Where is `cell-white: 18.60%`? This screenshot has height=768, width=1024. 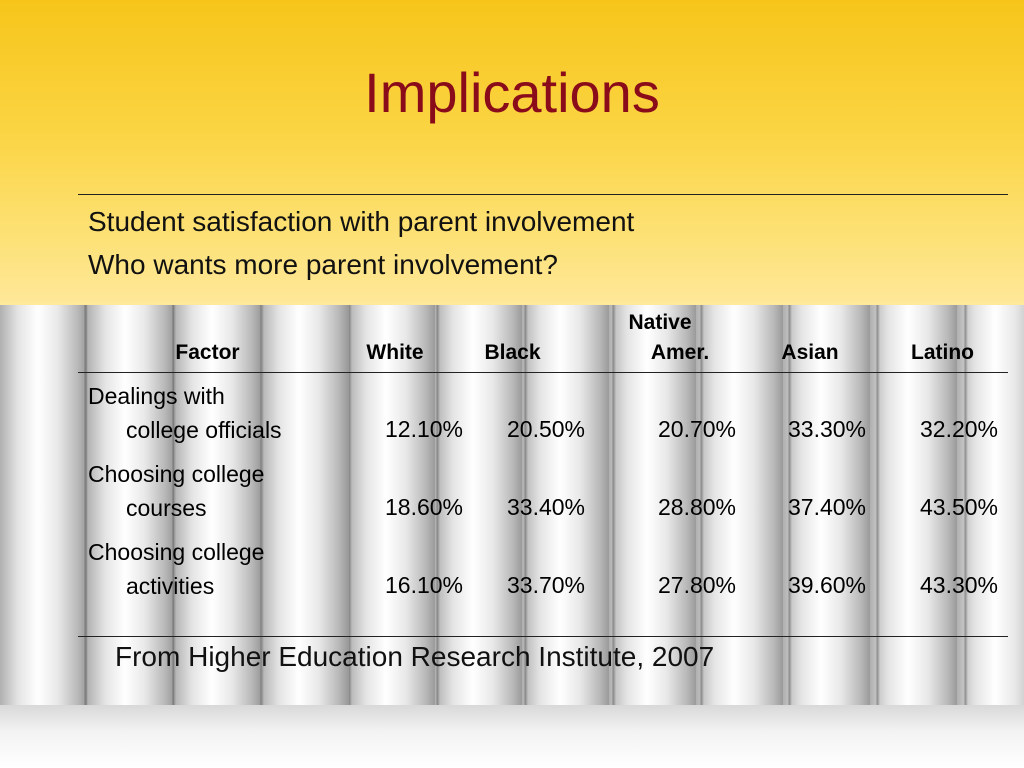
cell-white: 18.60% is located at coordinates (423, 507).